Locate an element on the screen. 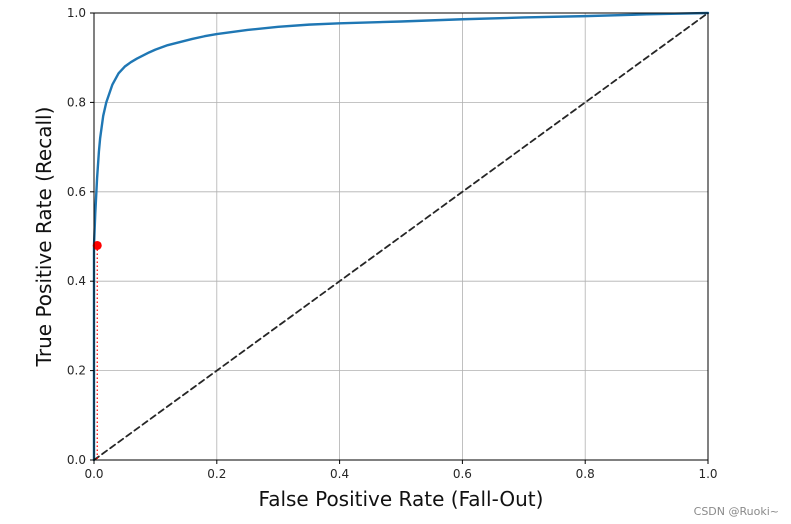  watermark: CSDN @Ruoki~ is located at coordinates (736, 511).